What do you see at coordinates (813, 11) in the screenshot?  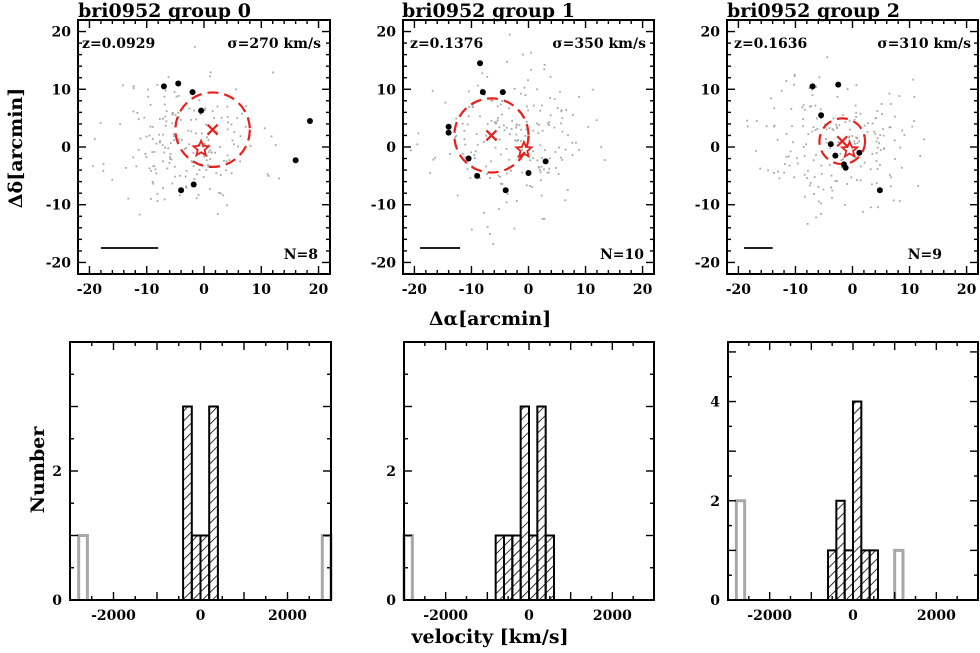 I see `panel-title-group-2: bri0952 group 2` at bounding box center [813, 11].